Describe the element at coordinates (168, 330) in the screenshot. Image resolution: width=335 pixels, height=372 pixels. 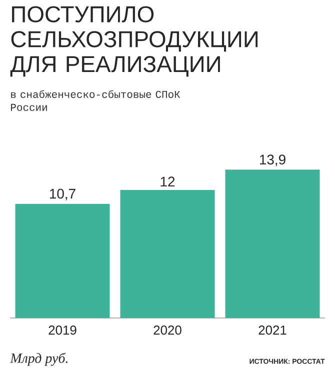
I see `x-tick-label: 2020` at that location.